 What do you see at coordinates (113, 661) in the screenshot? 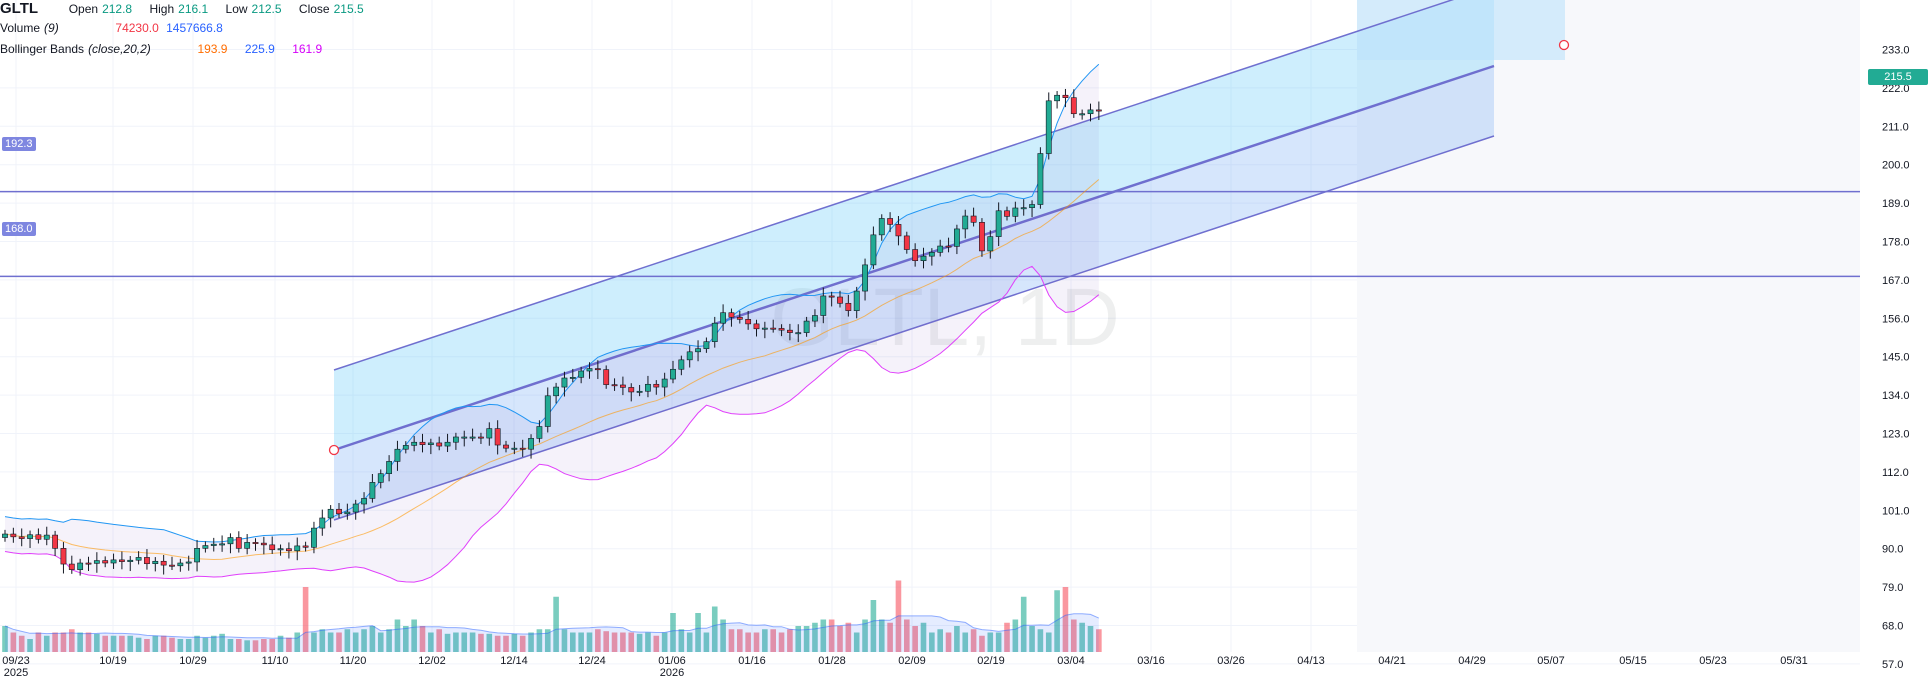
I see `time-axis-tick: 10/19` at bounding box center [113, 661].